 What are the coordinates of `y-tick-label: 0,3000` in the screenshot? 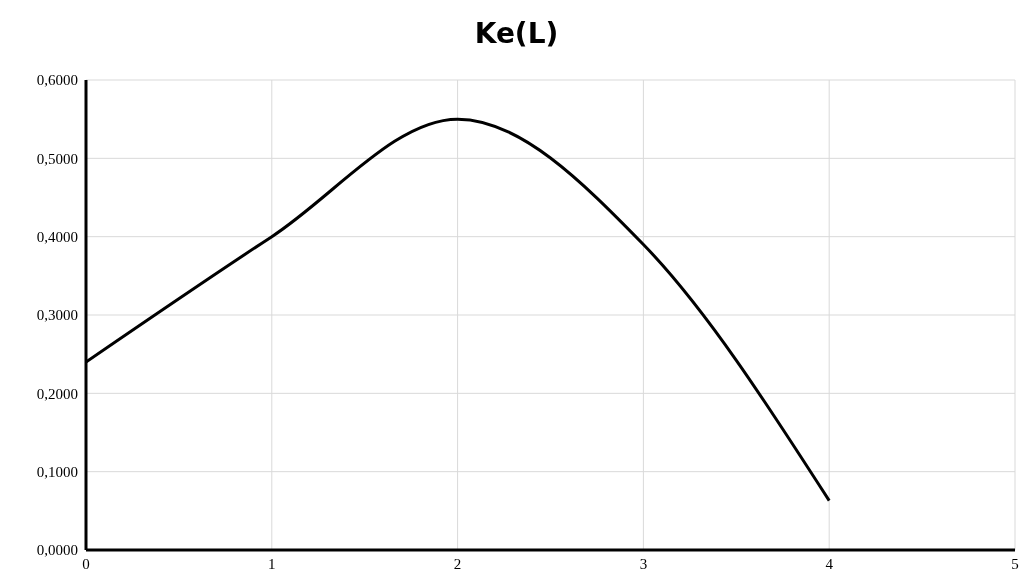 It's located at (57, 315).